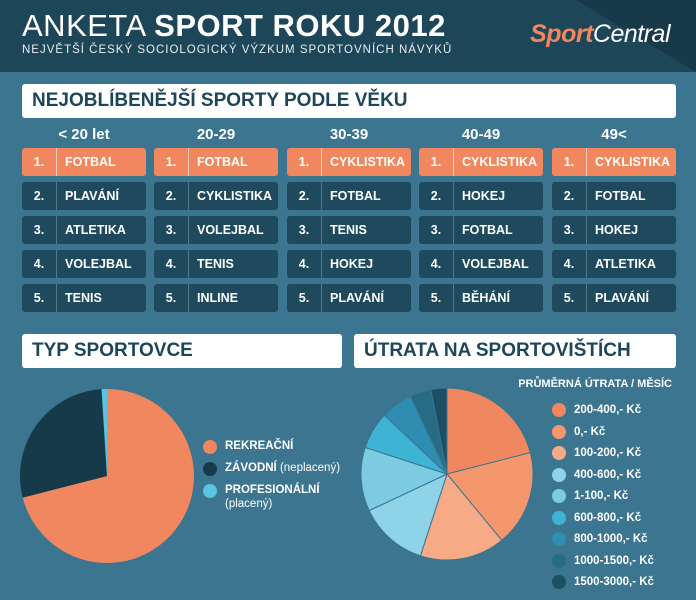 The image size is (696, 600). I want to click on rank-item: 5. BĚHÁNÍ, so click(481, 298).